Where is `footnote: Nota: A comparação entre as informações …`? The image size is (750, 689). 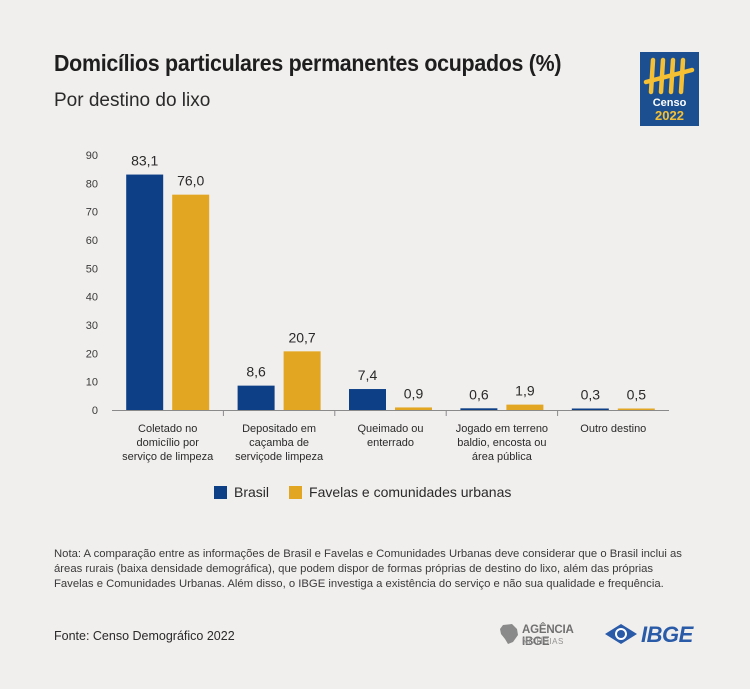
footnote: Nota: A comparação entre as informações … is located at coordinates (368, 569).